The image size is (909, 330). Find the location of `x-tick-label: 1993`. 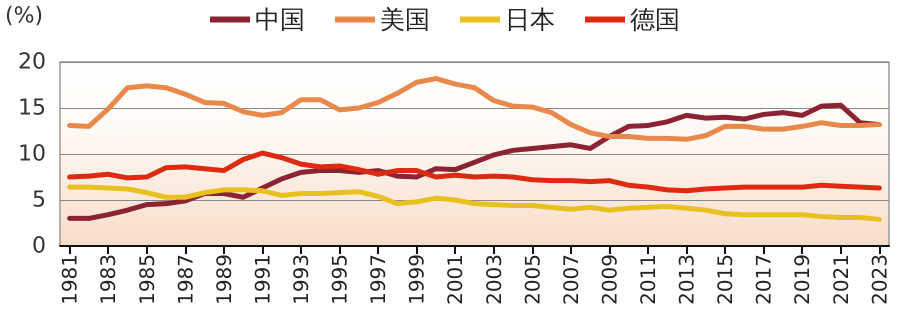

x-tick-label: 1993 is located at coordinates (300, 279).